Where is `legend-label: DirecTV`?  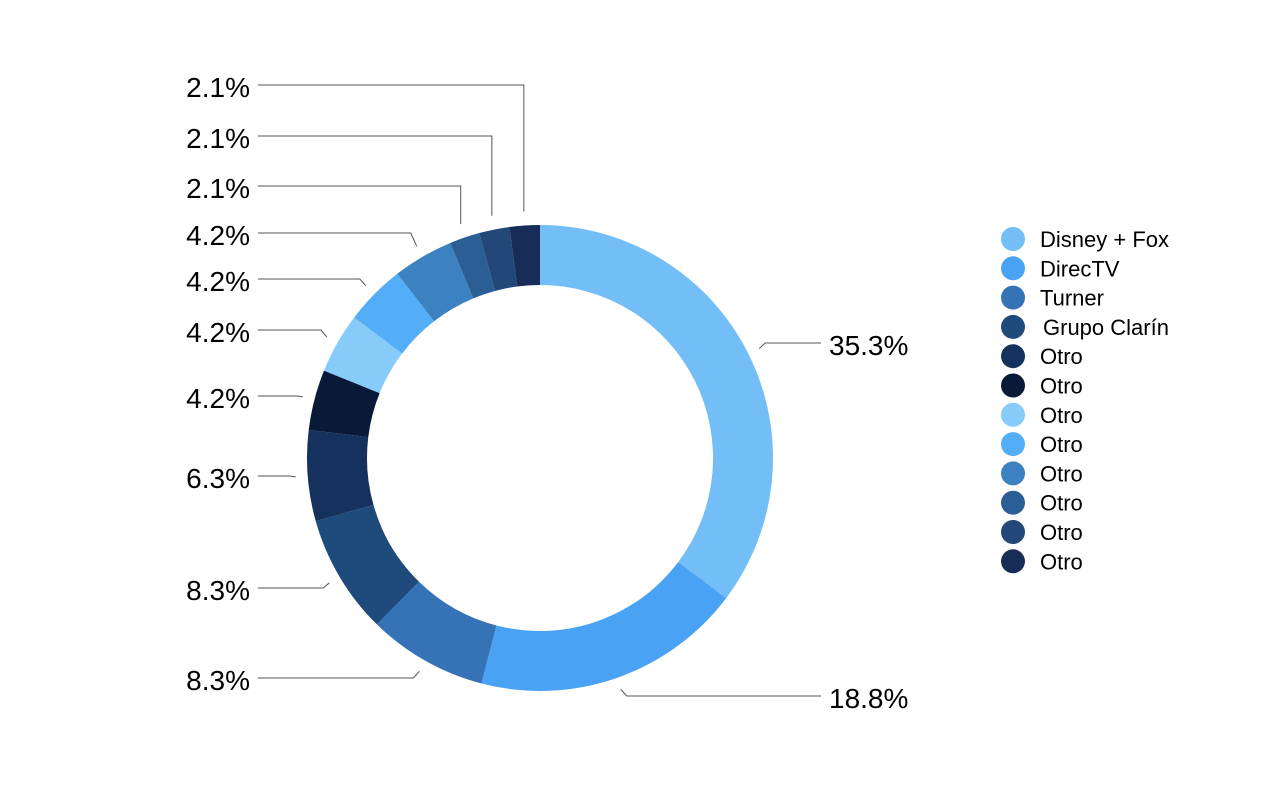
legend-label: DirecTV is located at coordinates (1080, 268).